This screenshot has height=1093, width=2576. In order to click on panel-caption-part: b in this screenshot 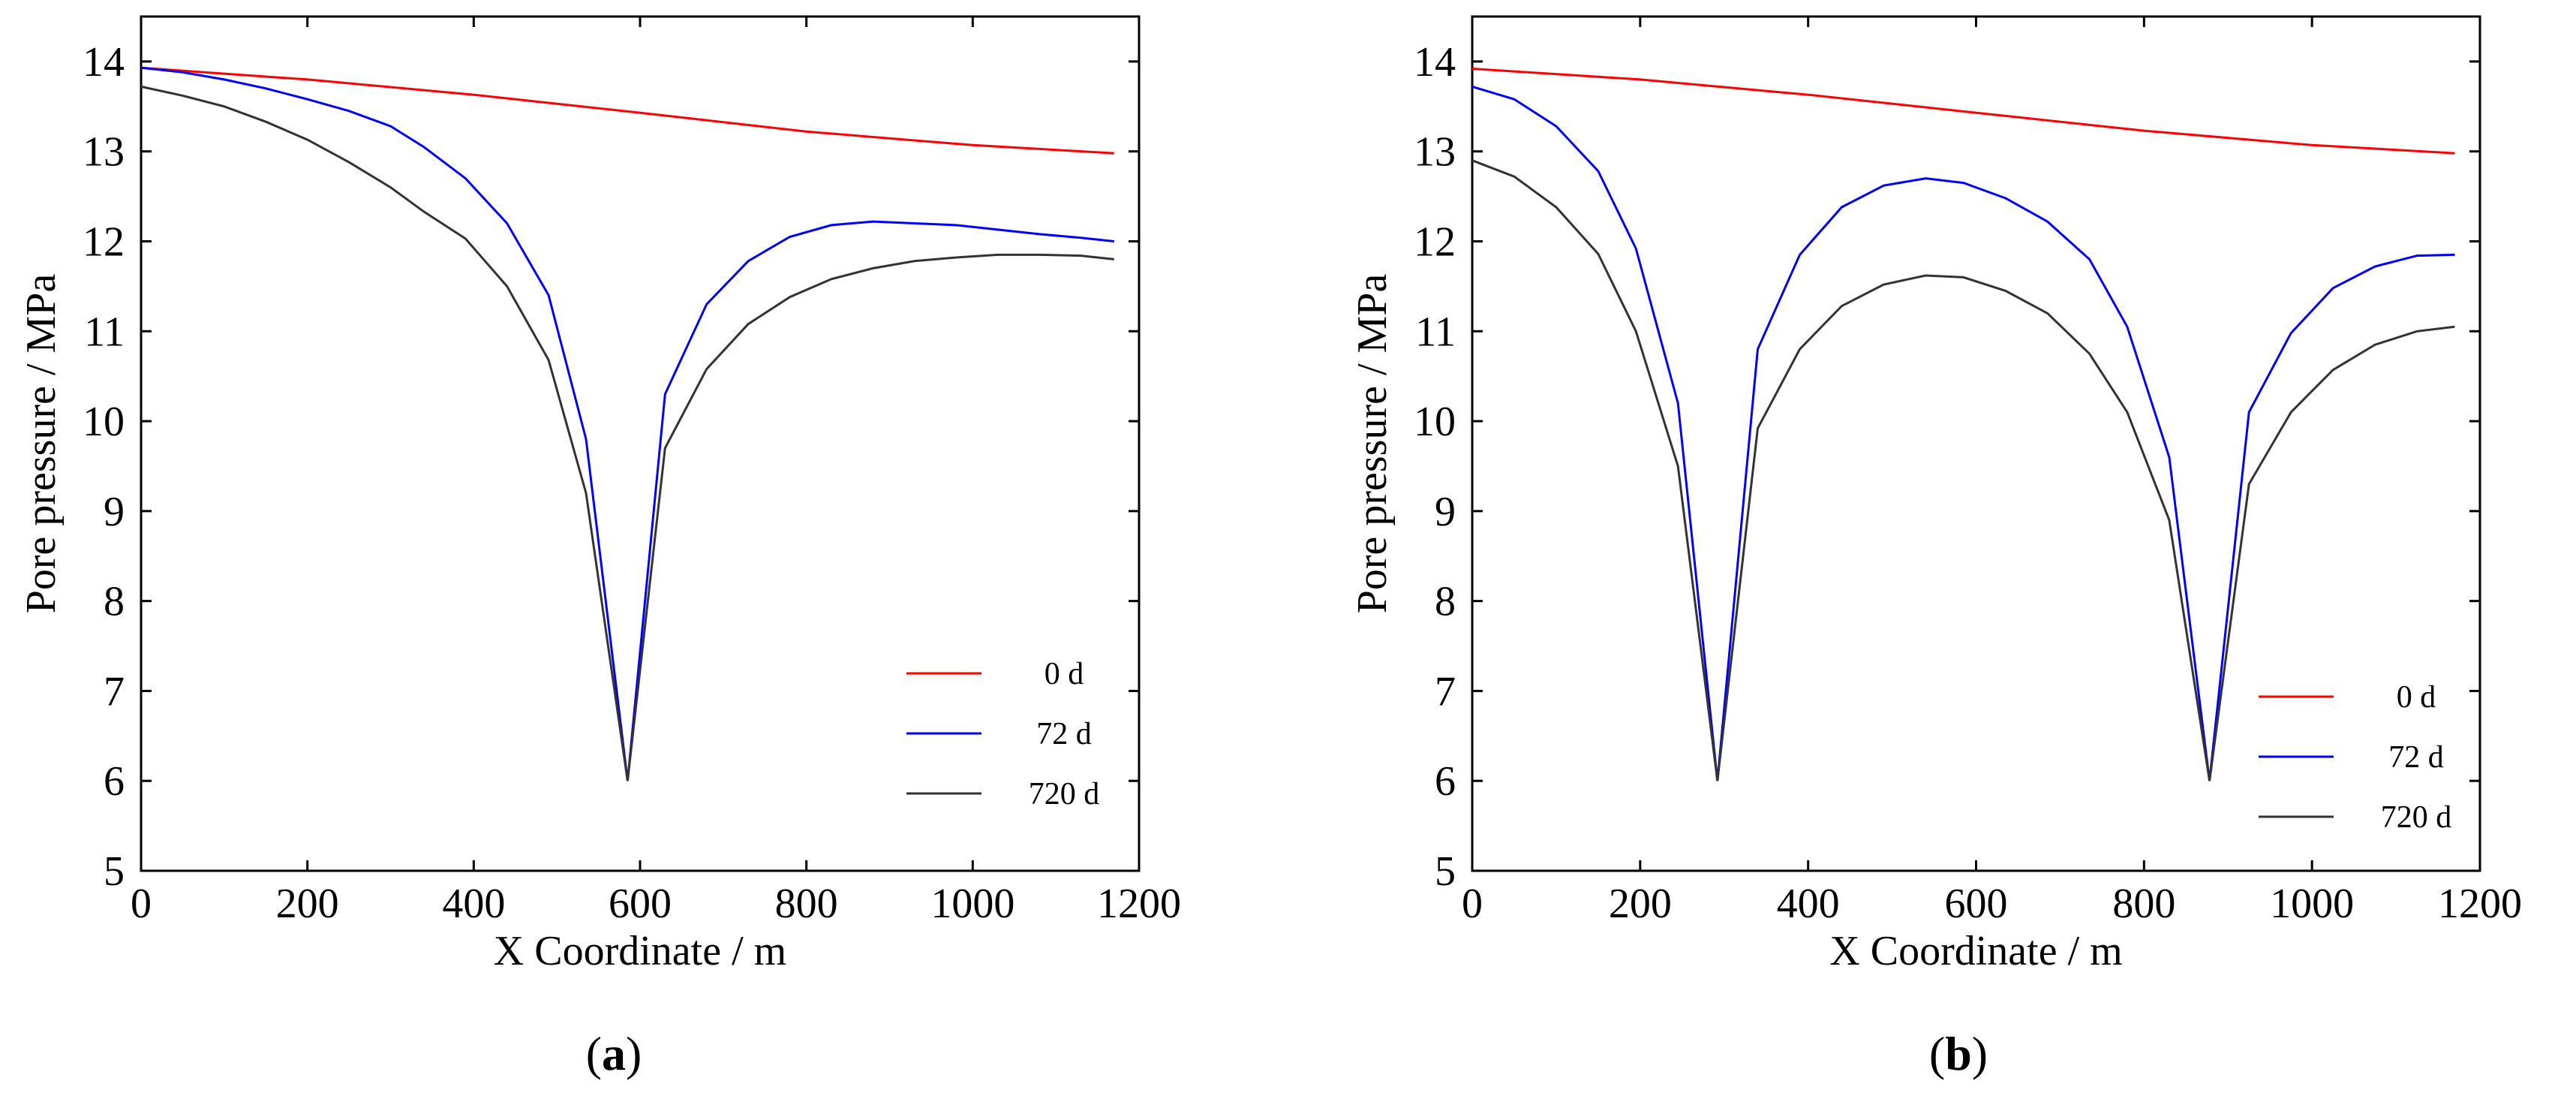, I will do `click(1958, 1053)`.